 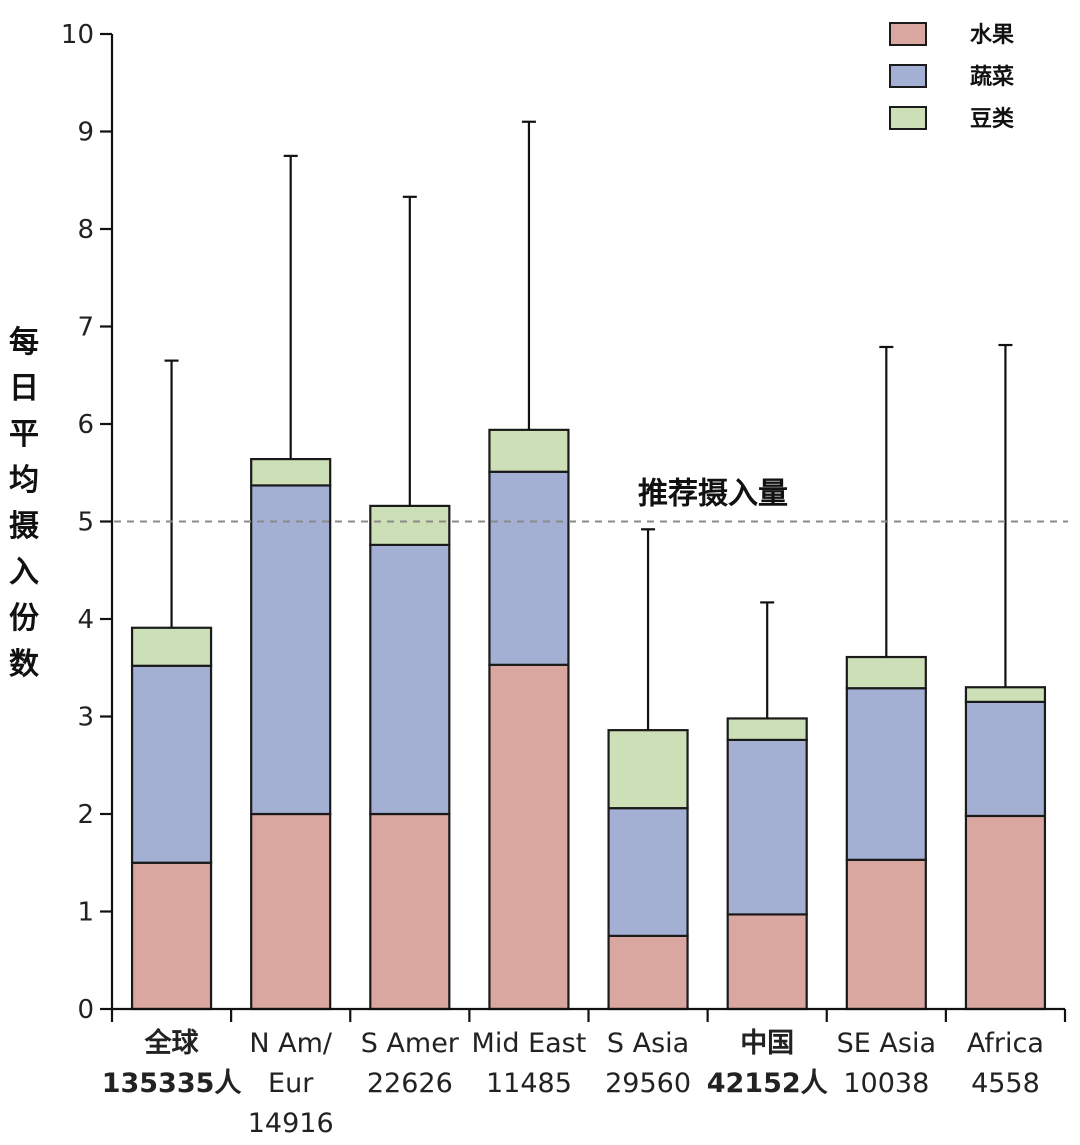 I want to click on y-tick-label: 7, so click(x=85, y=328).